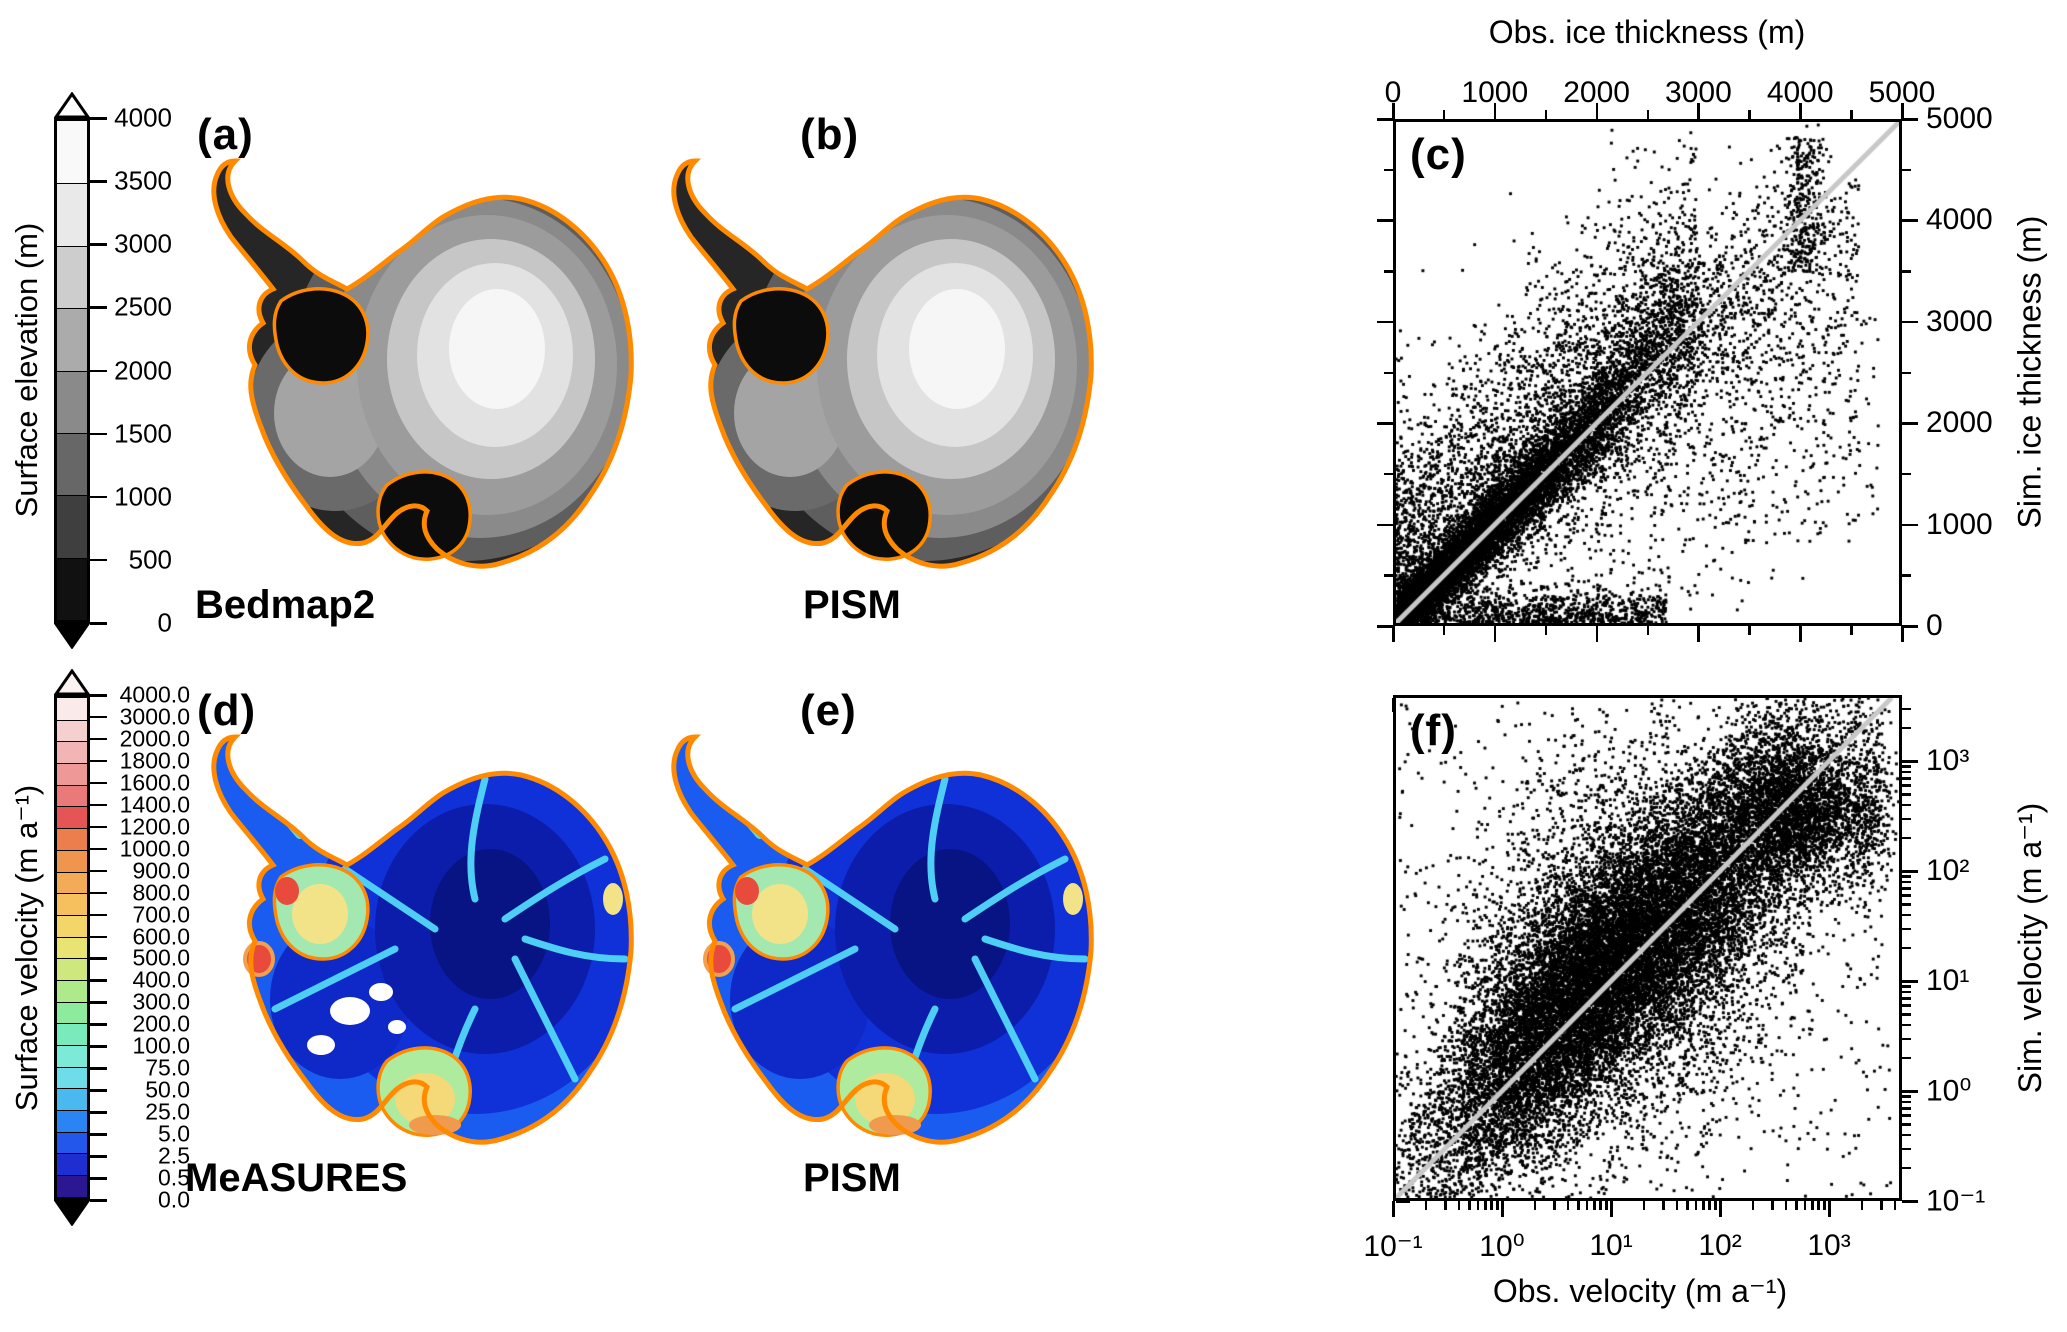 The height and width of the screenshot is (1332, 2067). Describe the element at coordinates (161, 1023) in the screenshot. I see `colorbar-tick-label: 200.0` at that location.